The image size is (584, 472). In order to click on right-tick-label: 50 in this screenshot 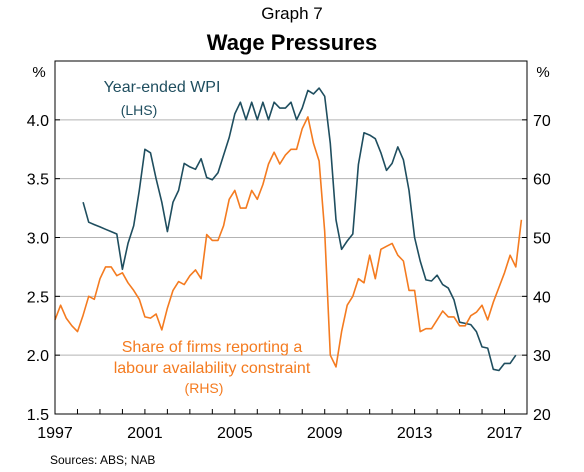, I will do `click(542, 239)`.